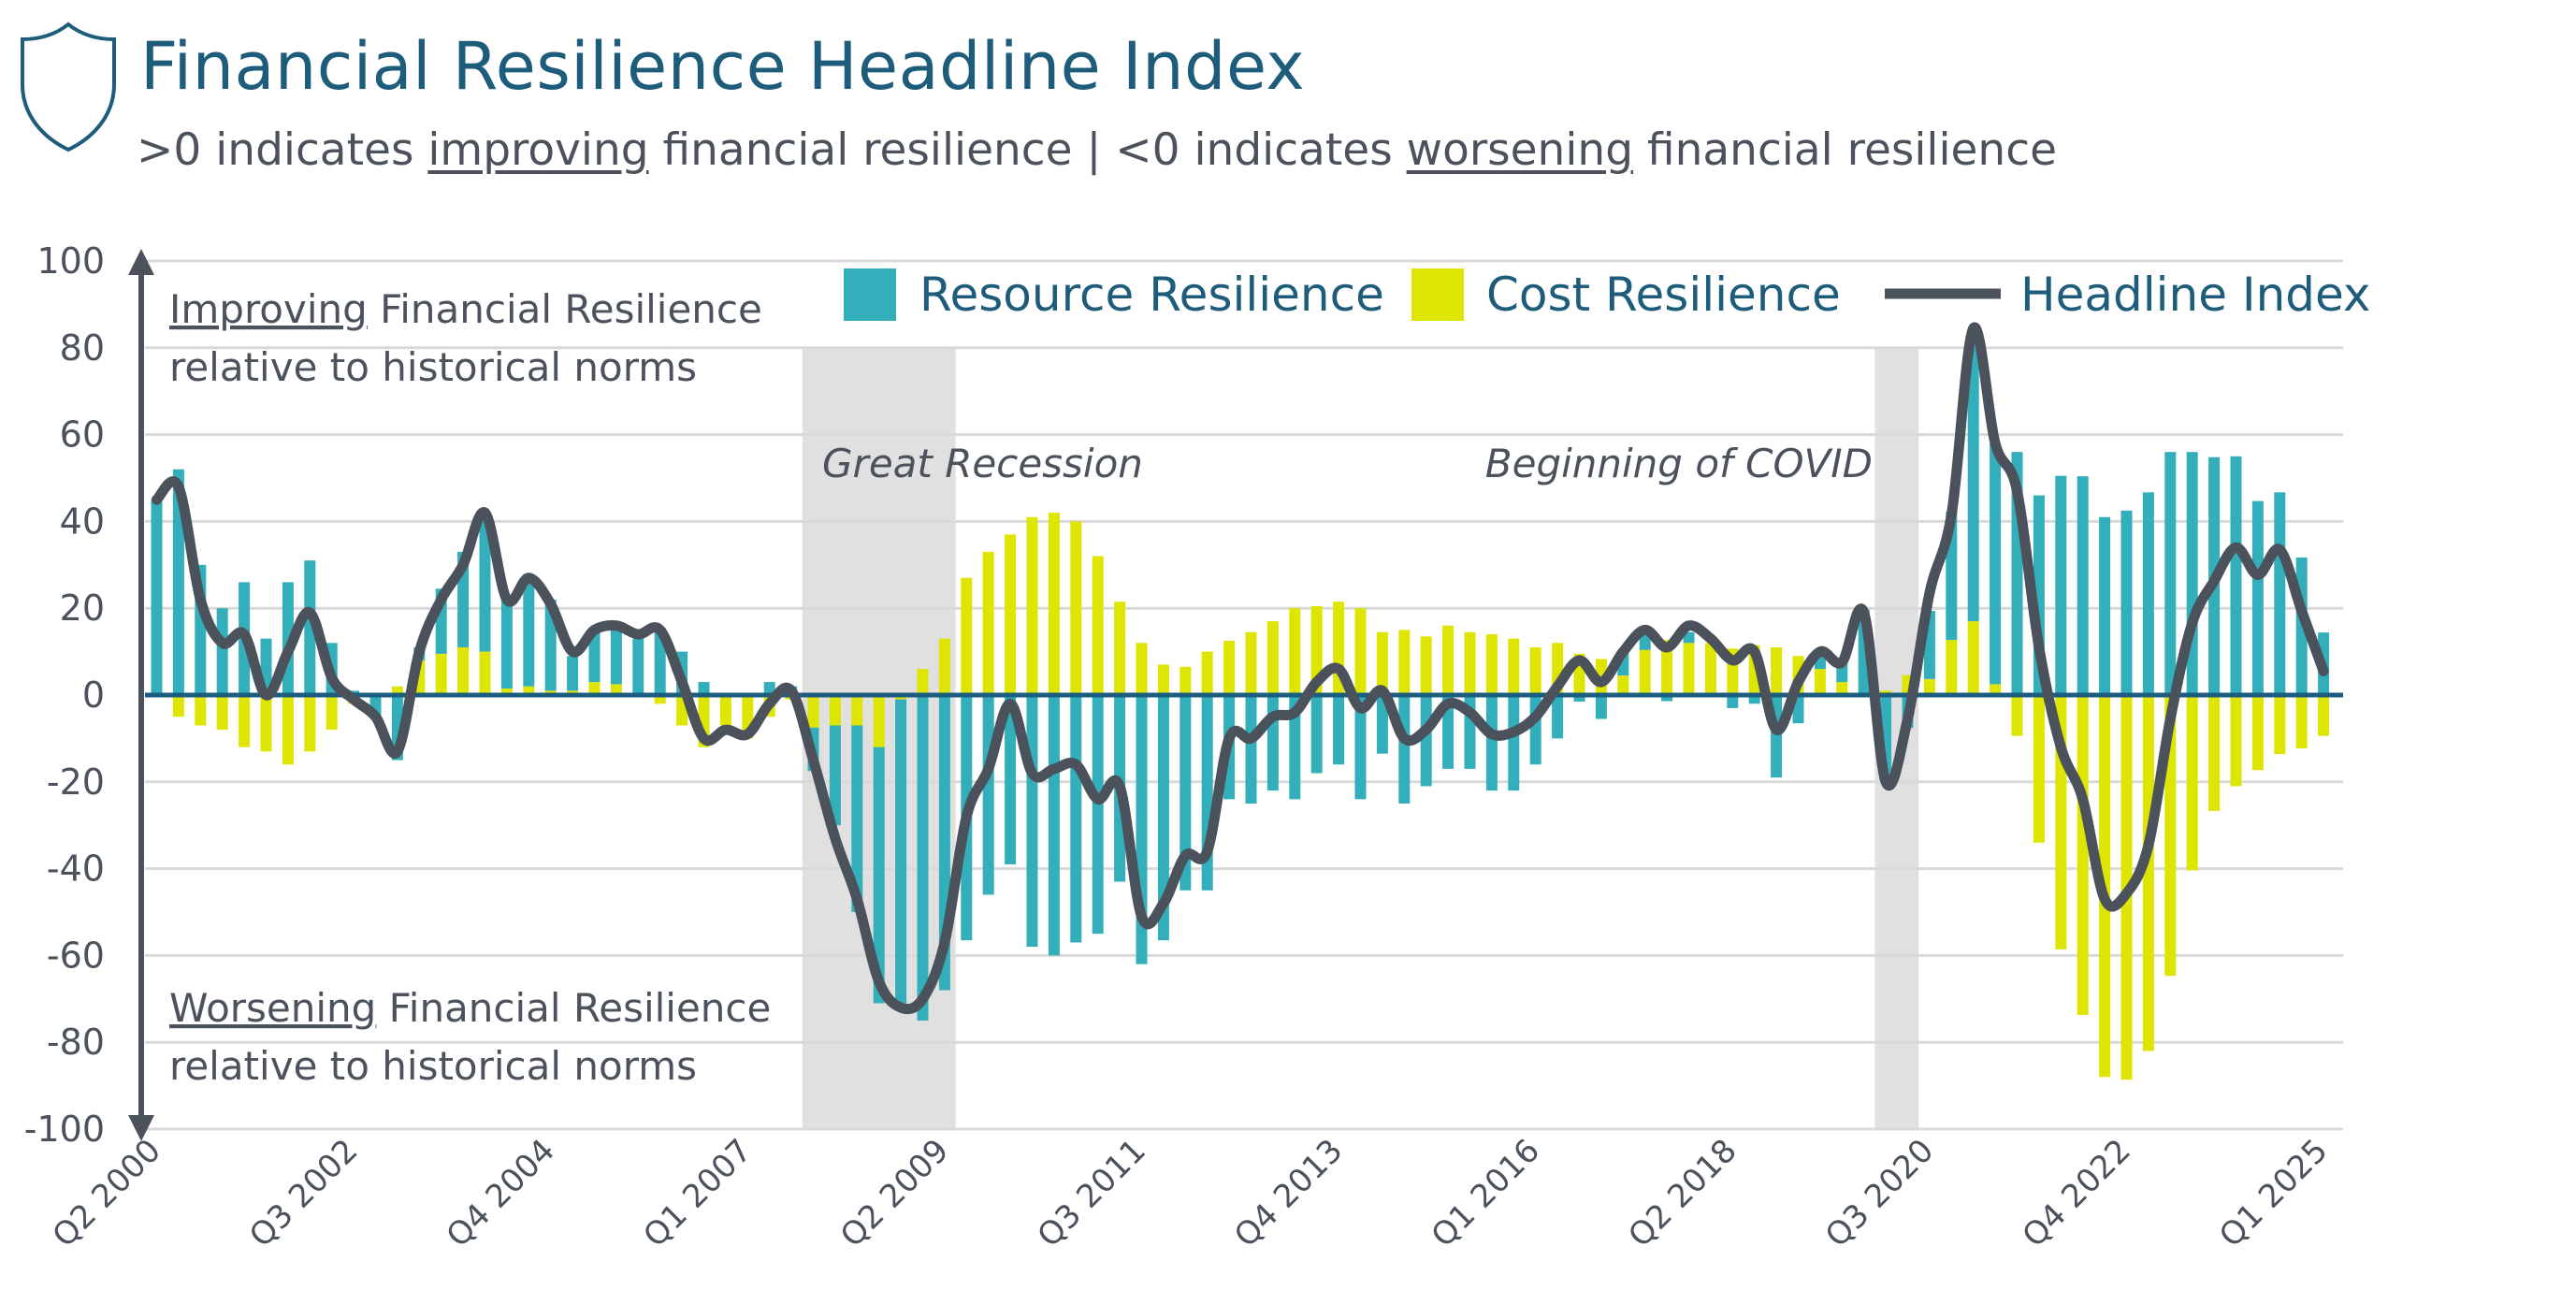 The image size is (2576, 1290). I want to click on x-tick-label: Q3 2002, so click(303, 1193).